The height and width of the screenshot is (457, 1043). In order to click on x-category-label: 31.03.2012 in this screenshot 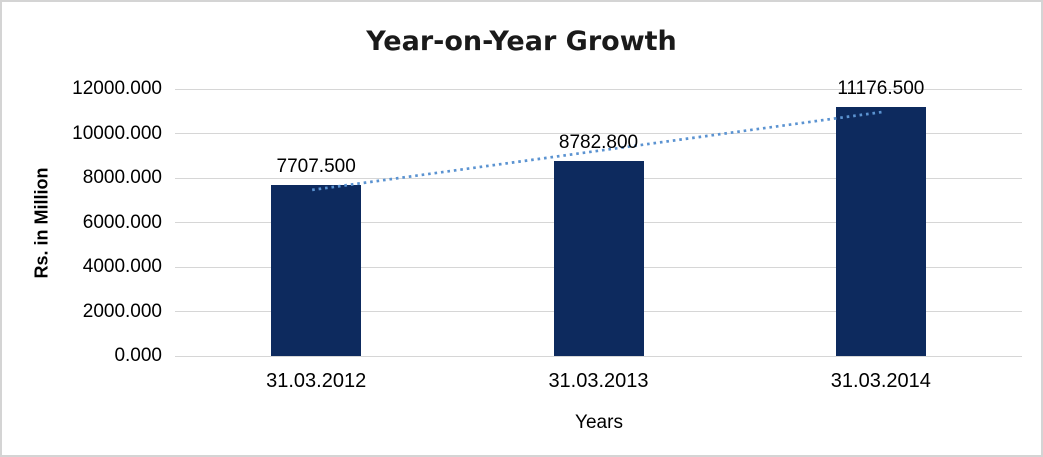, I will do `click(316, 381)`.